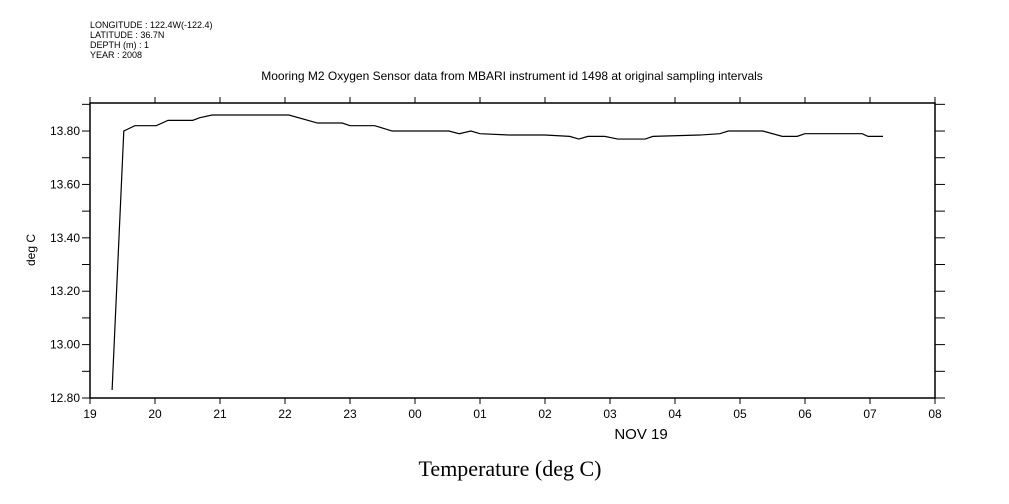  What do you see at coordinates (65, 398) in the screenshot?
I see `y-tick-label: 12.80` at bounding box center [65, 398].